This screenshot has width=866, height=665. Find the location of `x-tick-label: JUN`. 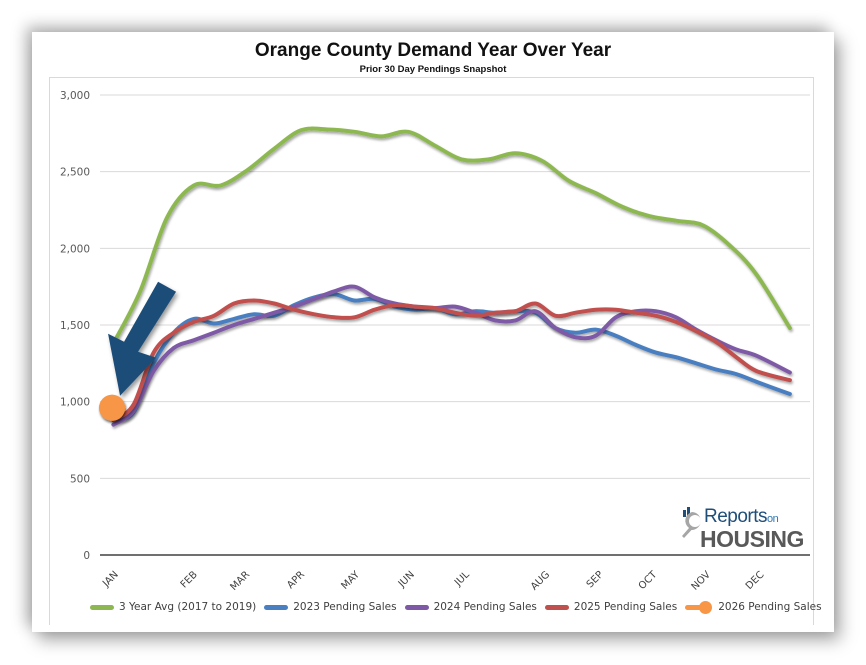

x-tick-label: JUN is located at coordinates (406, 579).